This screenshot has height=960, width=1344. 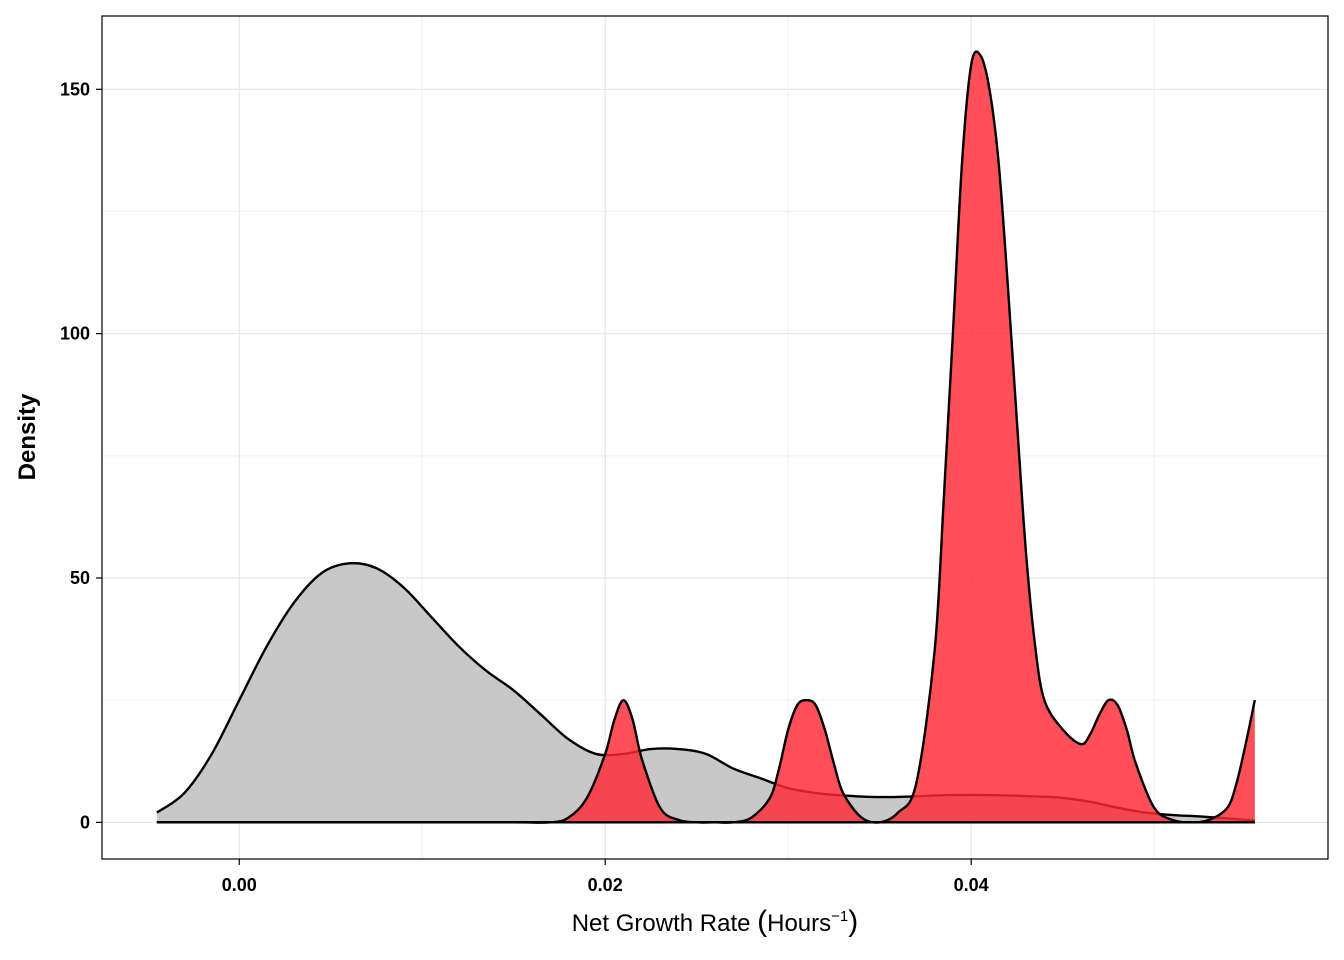 I want to click on x-tick-label: 0.00, so click(x=239, y=885).